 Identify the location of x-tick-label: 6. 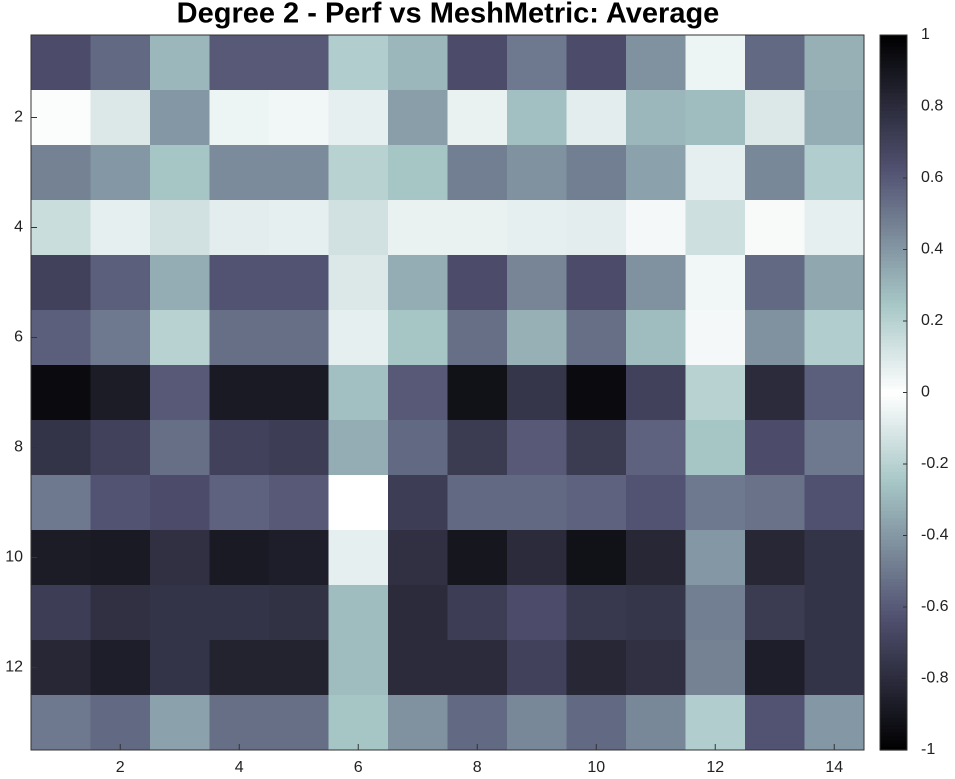
(358, 767).